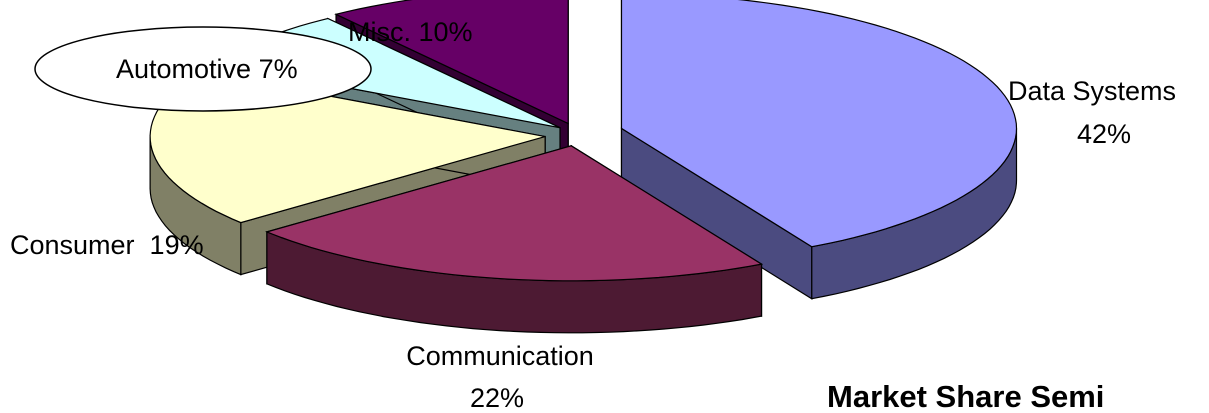 This screenshot has width=1209, height=413. Describe the element at coordinates (207, 69) in the screenshot. I see `slice-label-automotive: Automotive 7%` at that location.